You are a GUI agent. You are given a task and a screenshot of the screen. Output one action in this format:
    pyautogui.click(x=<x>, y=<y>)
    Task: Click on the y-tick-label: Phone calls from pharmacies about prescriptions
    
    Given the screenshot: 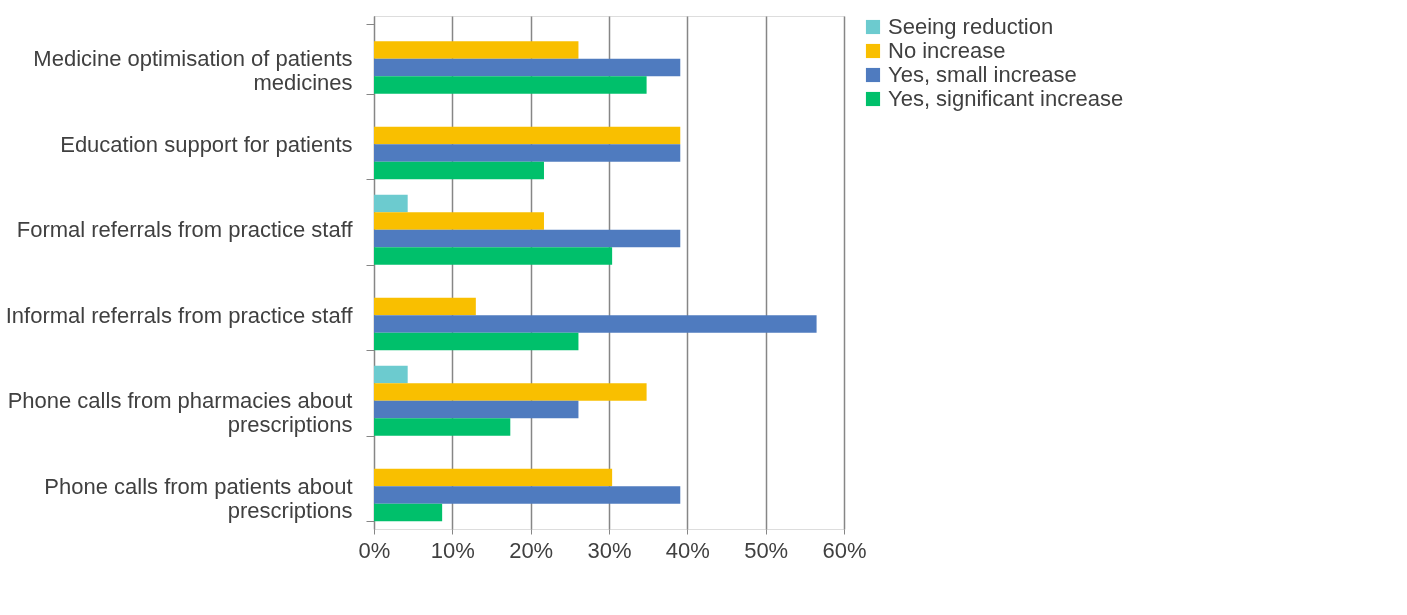 What is the action you would take?
    pyautogui.click(x=180, y=413)
    